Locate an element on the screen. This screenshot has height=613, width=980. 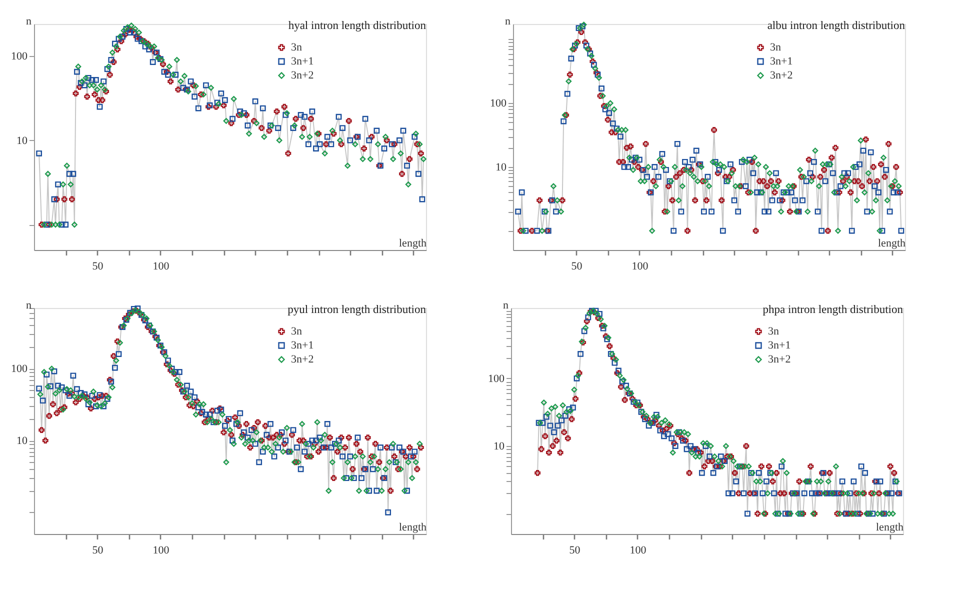
chart-title: albu intron length distribution is located at coordinates (836, 26).